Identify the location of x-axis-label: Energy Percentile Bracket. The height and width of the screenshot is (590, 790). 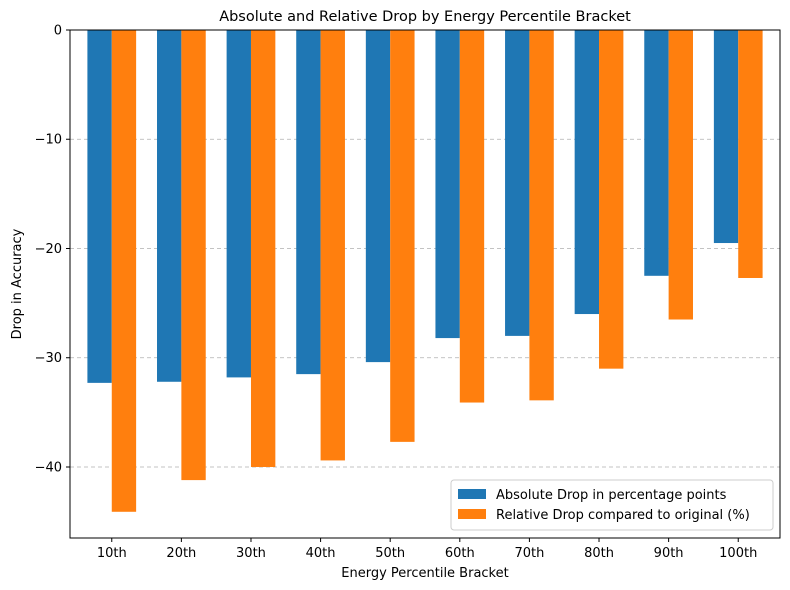
(424, 573).